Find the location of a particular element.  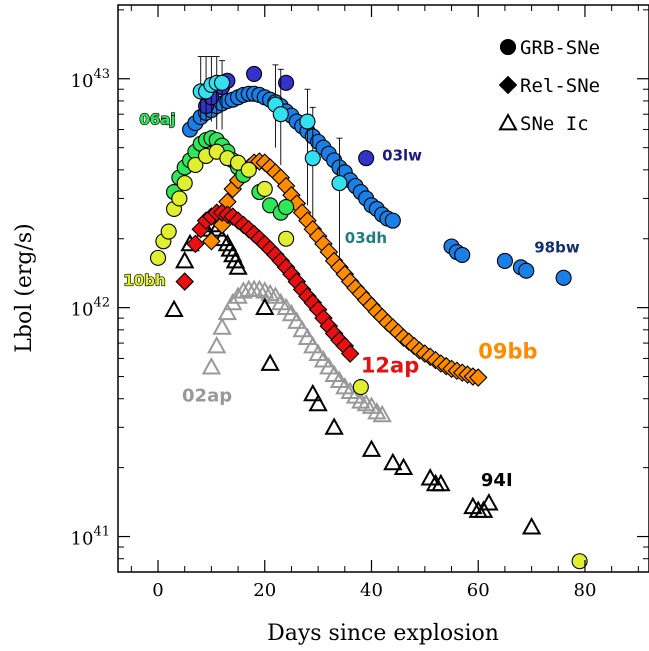

x-axis-label: Days since explosion is located at coordinates (383, 633).